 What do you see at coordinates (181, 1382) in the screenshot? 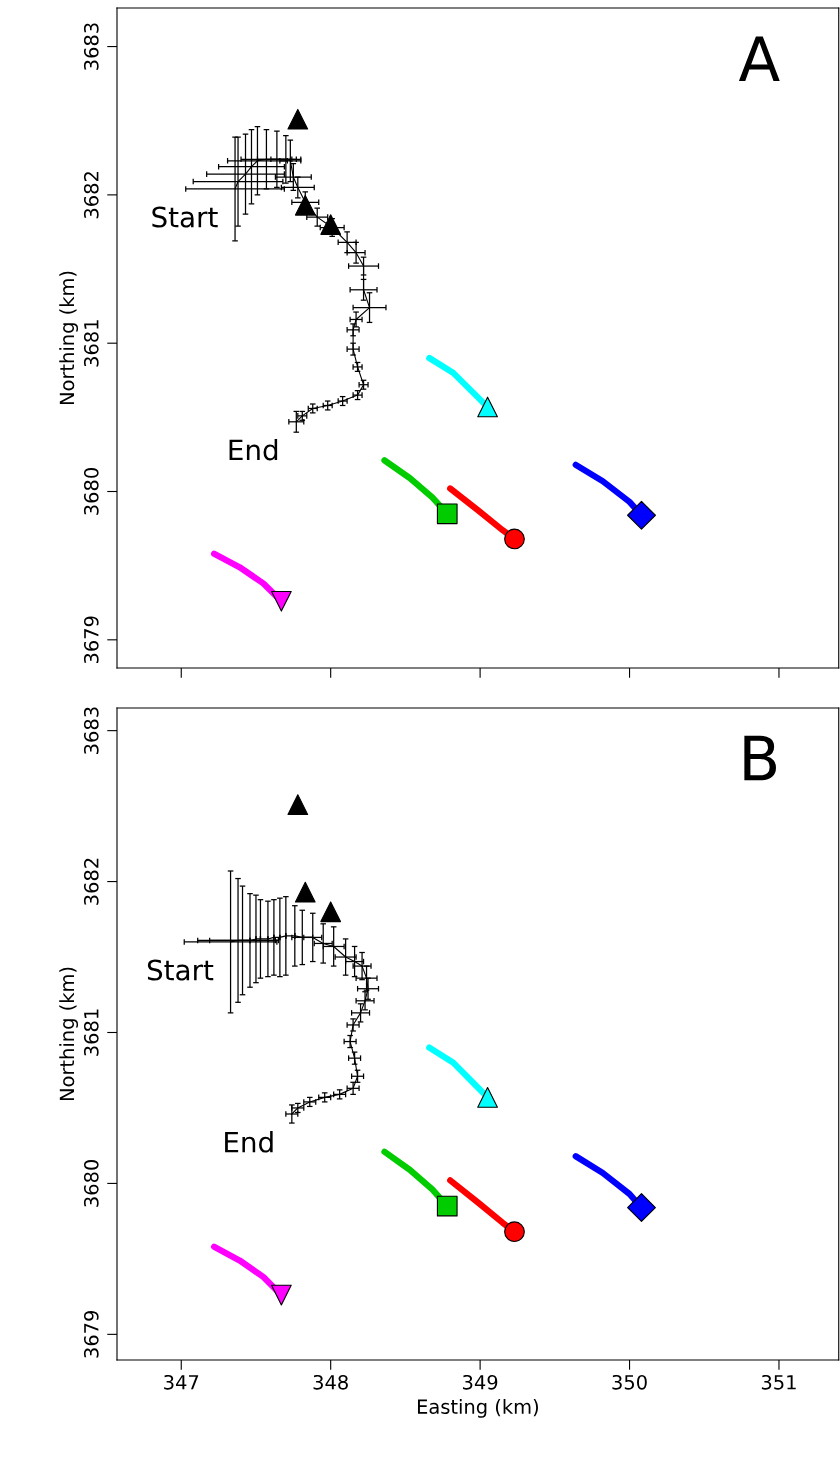
I see `x-tick-label: 347` at bounding box center [181, 1382].